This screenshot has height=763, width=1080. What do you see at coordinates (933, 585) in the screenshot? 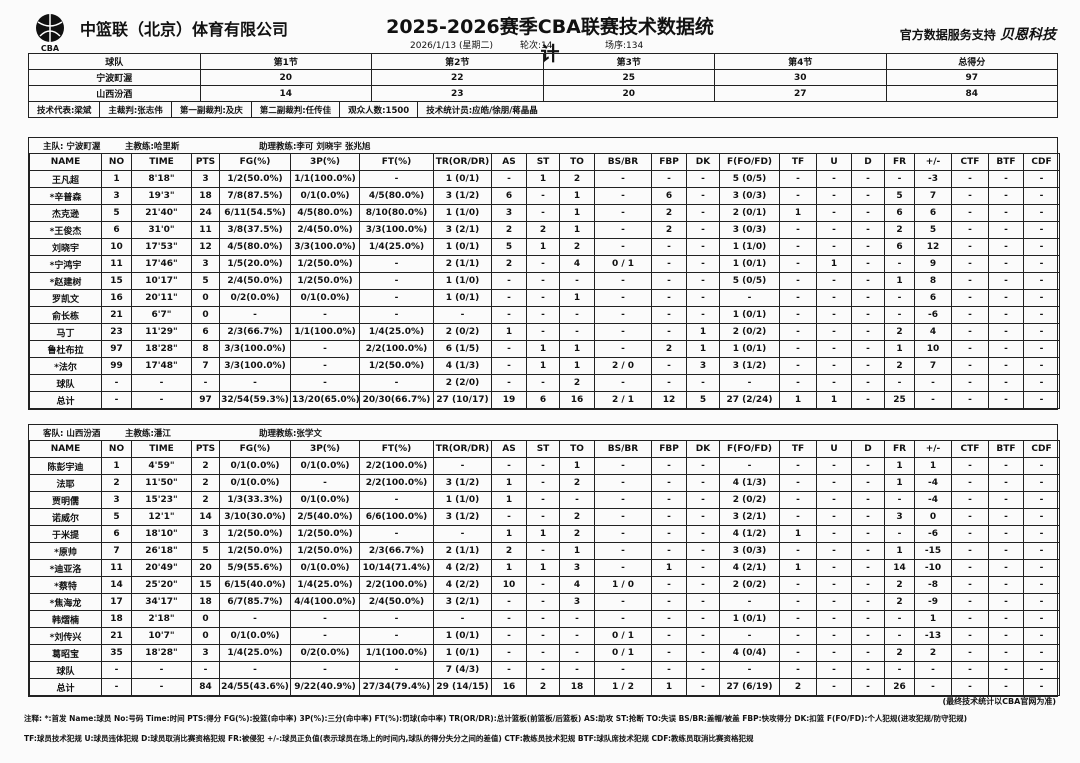
I see `stat-cell: -8` at bounding box center [933, 585].